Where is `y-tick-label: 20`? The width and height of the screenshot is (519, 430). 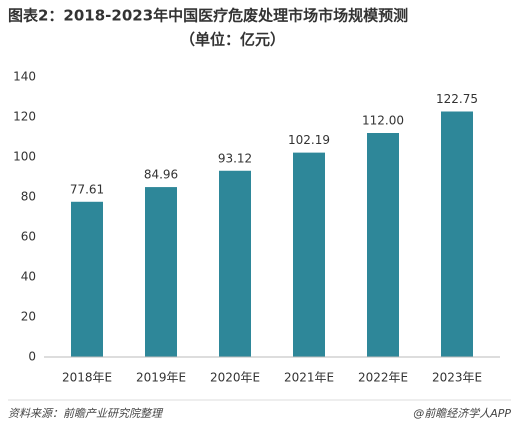 y-tick-label: 20 is located at coordinates (28, 317).